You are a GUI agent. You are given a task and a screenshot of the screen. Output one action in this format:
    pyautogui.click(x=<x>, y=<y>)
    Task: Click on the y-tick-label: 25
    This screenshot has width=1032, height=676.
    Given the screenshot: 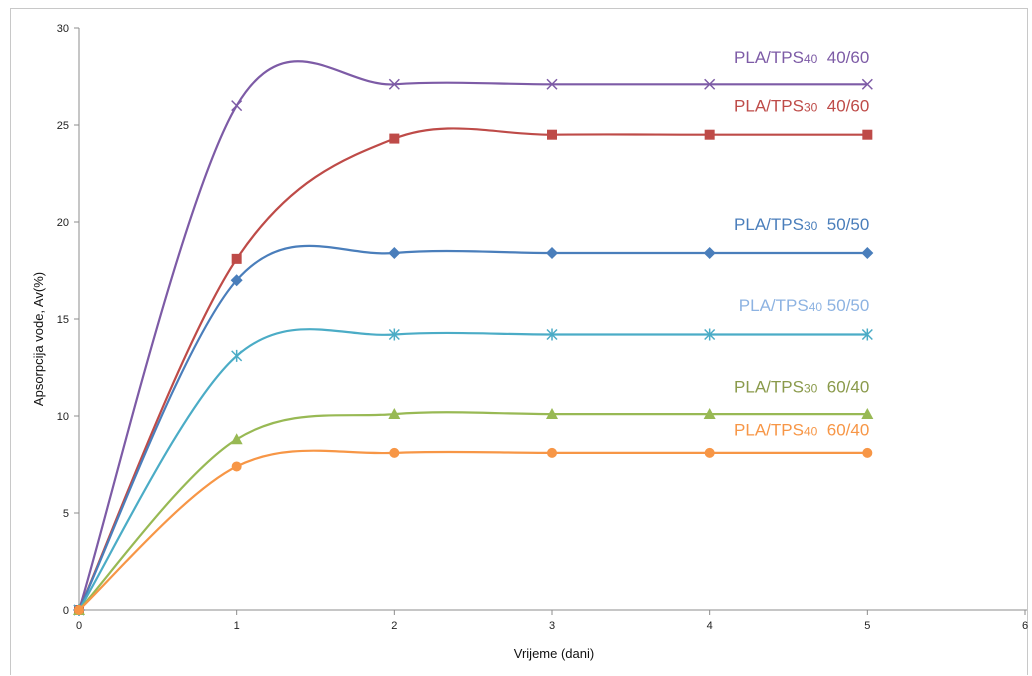 What is the action you would take?
    pyautogui.click(x=63, y=126)
    